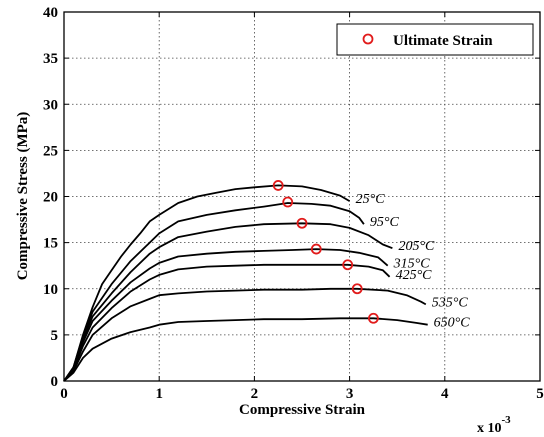  I want to click on legend: Ultimate Strain, so click(435, 39).